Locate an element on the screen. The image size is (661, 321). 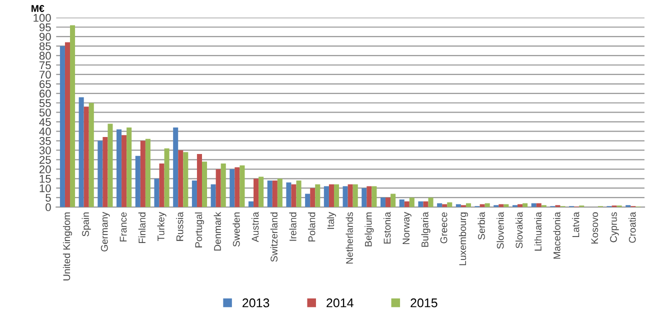
x-tick-label: Italy is located at coordinates (331, 220).